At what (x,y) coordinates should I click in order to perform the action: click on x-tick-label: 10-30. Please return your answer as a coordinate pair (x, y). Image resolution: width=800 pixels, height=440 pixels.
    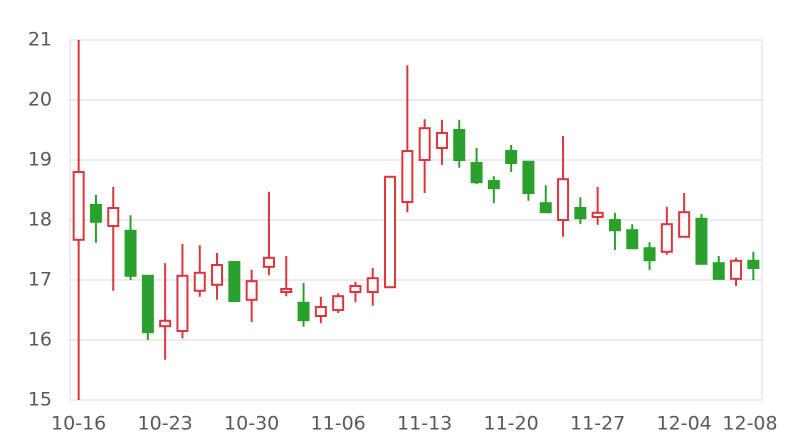
    Looking at the image, I should click on (251, 424).